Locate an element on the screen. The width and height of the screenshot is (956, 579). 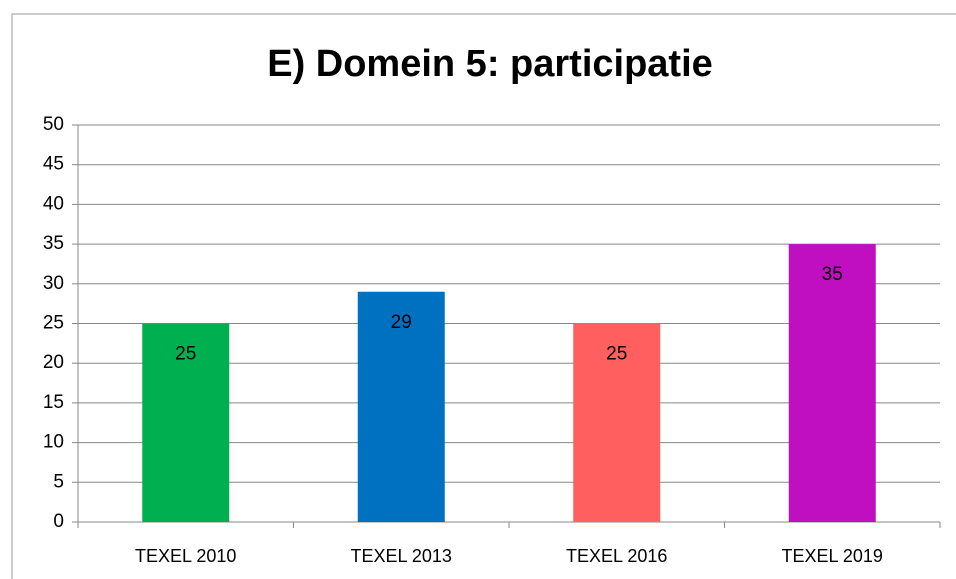
x-tick-label: TEXEL 2013 is located at coordinates (401, 556).